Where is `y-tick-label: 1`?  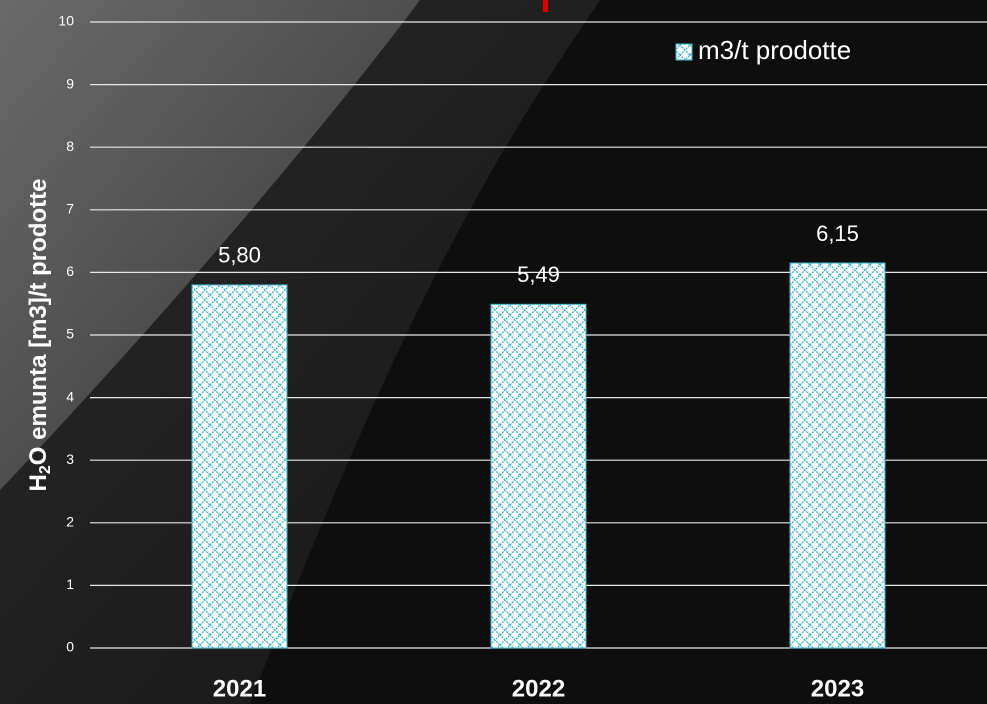
y-tick-label: 1 is located at coordinates (70, 584).